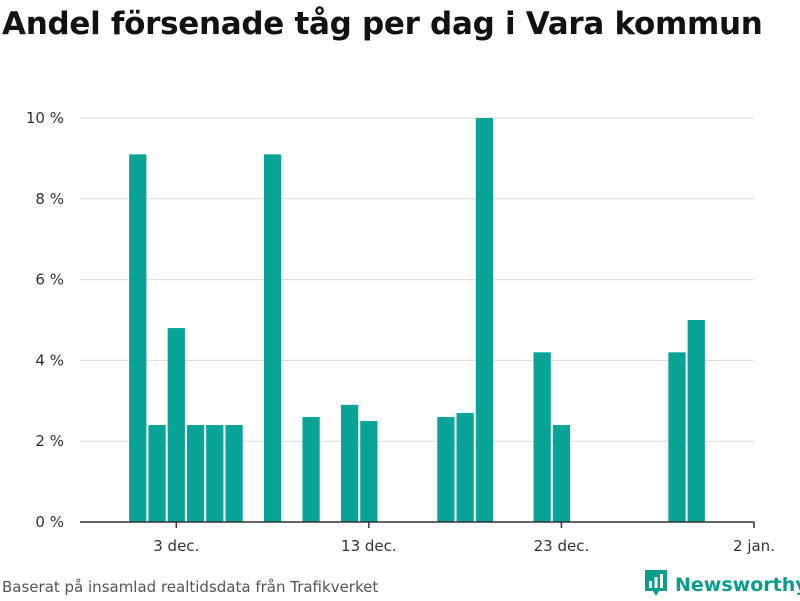 Image resolution: width=800 pixels, height=601 pixels. I want to click on x-tick-label: 3 dec., so click(176, 546).